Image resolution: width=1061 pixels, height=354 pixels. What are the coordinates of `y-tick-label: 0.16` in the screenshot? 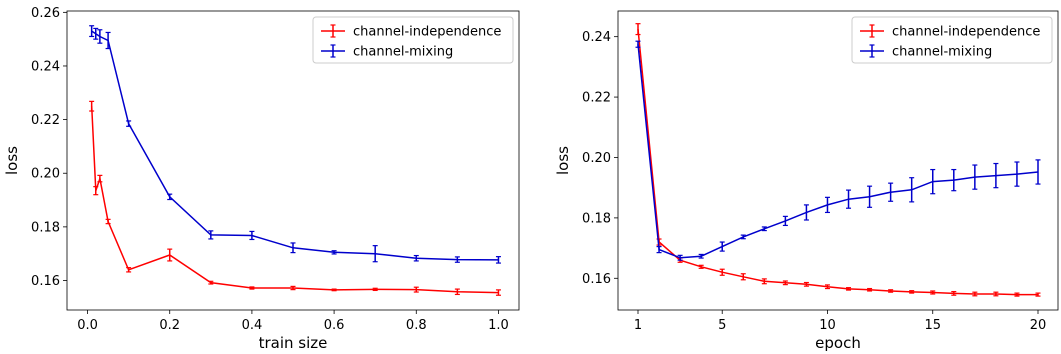 It's located at (45, 281).